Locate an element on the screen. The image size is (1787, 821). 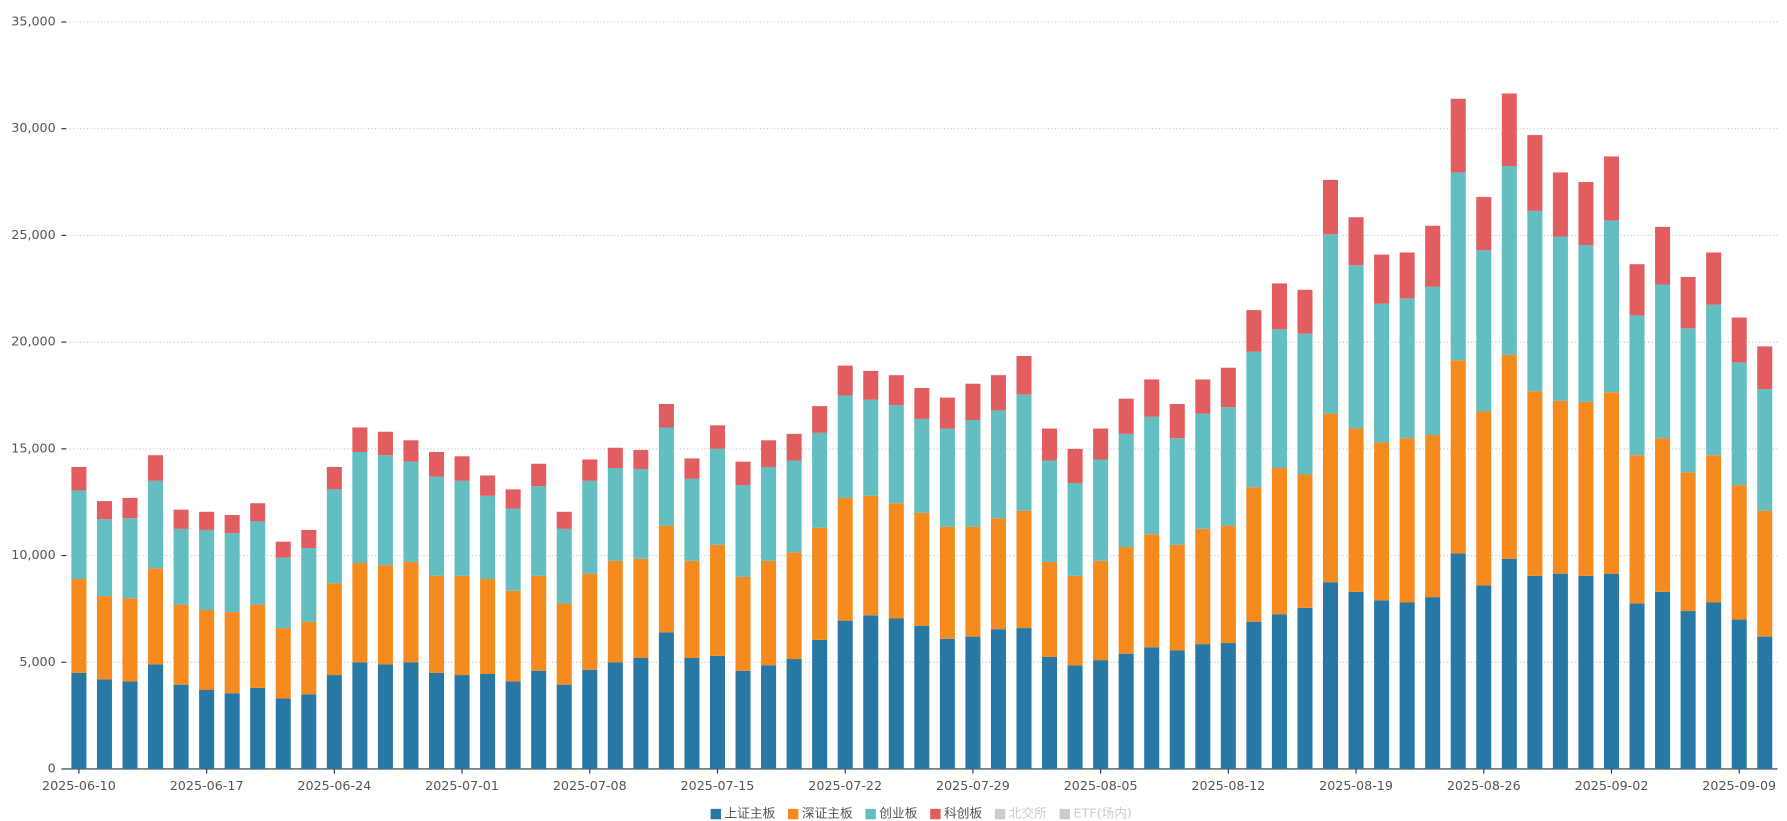
x-tick-label: 2025-06-24 is located at coordinates (334, 785).